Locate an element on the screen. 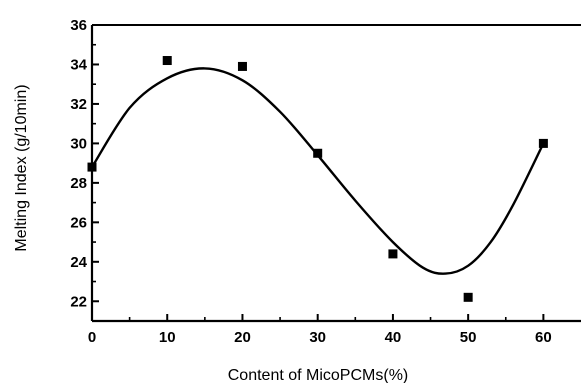  y-tick-label: 22 is located at coordinates (78, 301).